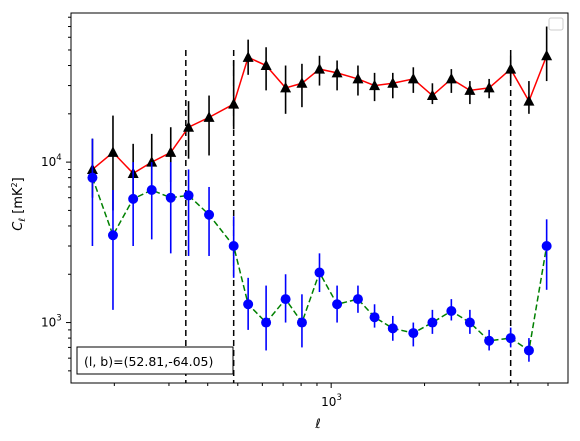 This screenshot has width=580, height=441. I want to click on legend-box, so click(556, 24).